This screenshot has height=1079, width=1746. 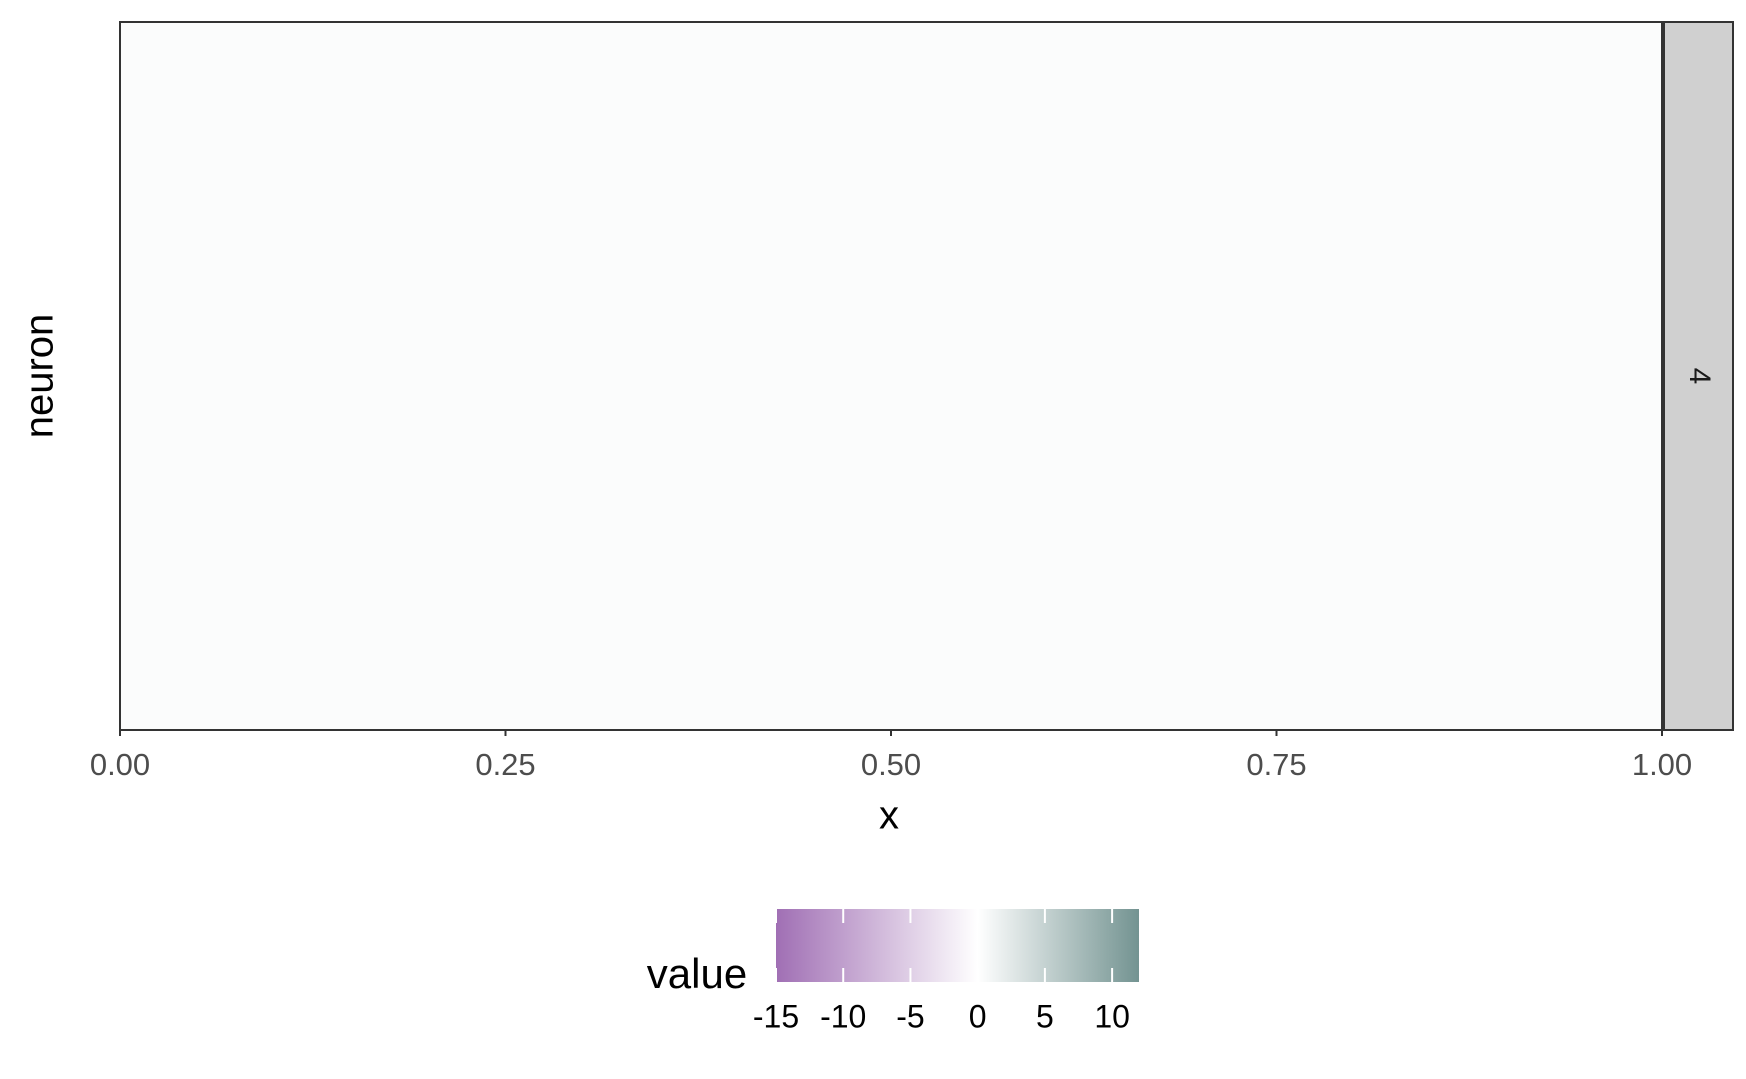 What do you see at coordinates (776, 1016) in the screenshot?
I see `colorbar-tick-label: -15` at bounding box center [776, 1016].